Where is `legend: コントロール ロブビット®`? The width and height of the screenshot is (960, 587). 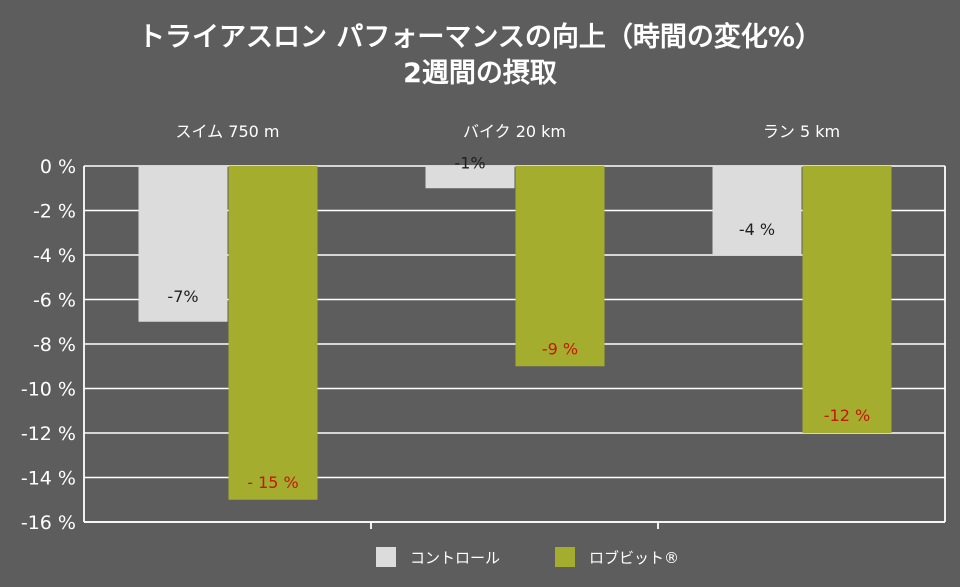 legend: コントロール ロブビット® is located at coordinates (527, 557).